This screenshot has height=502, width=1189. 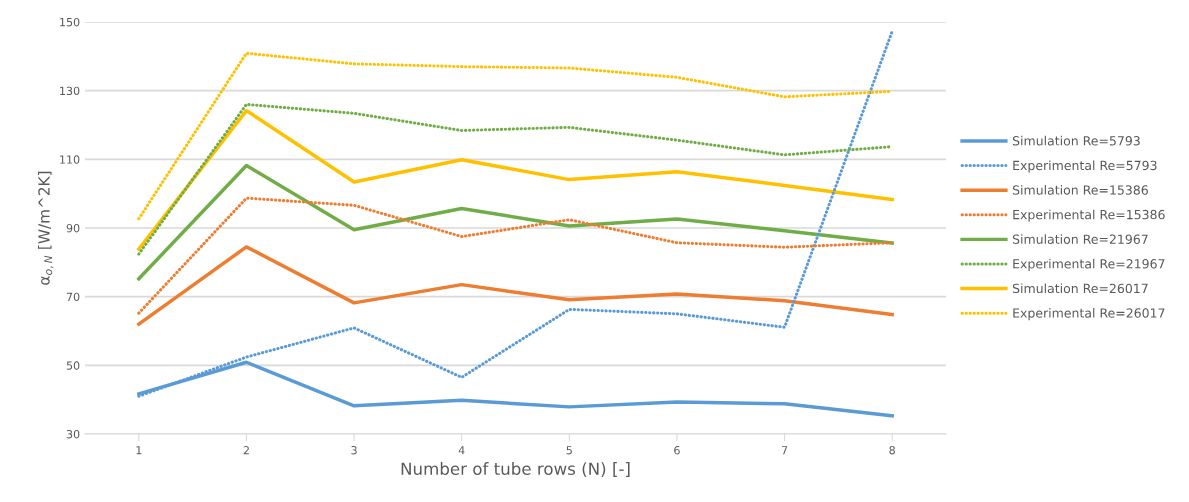 I want to click on y-tick-label: 70, so click(x=73, y=297).